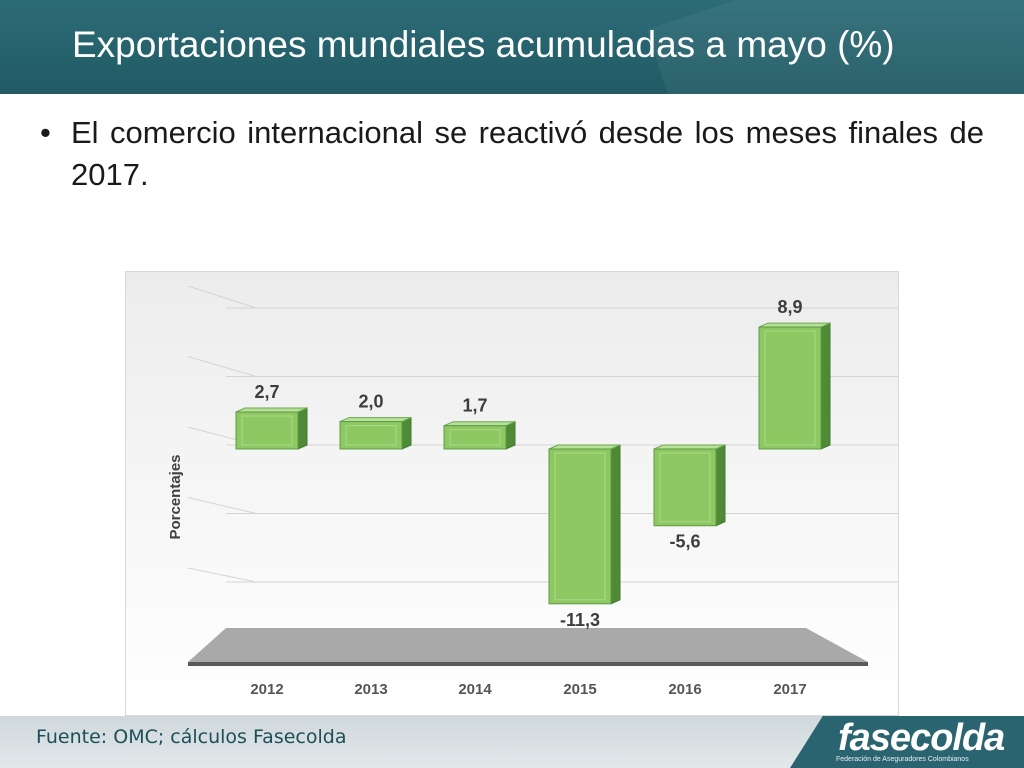 The height and width of the screenshot is (768, 1024). Describe the element at coordinates (370, 689) in the screenshot. I see `x-tick-label: 2013` at that location.